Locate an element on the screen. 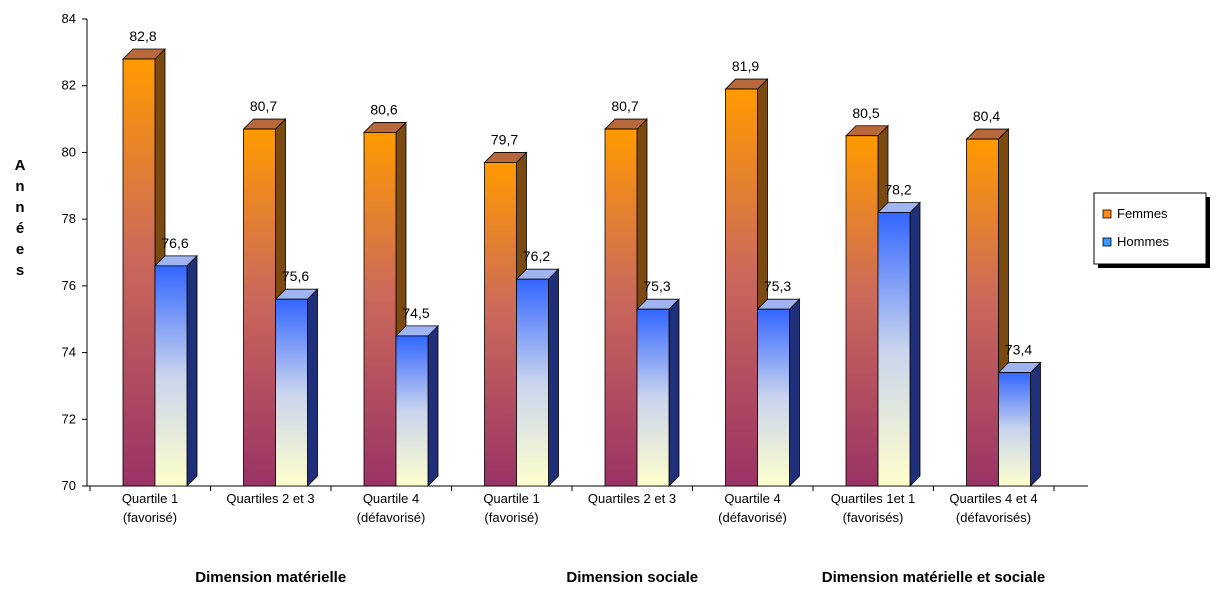 The width and height of the screenshot is (1216, 590). y-axis-label-letter: s is located at coordinates (20, 270).